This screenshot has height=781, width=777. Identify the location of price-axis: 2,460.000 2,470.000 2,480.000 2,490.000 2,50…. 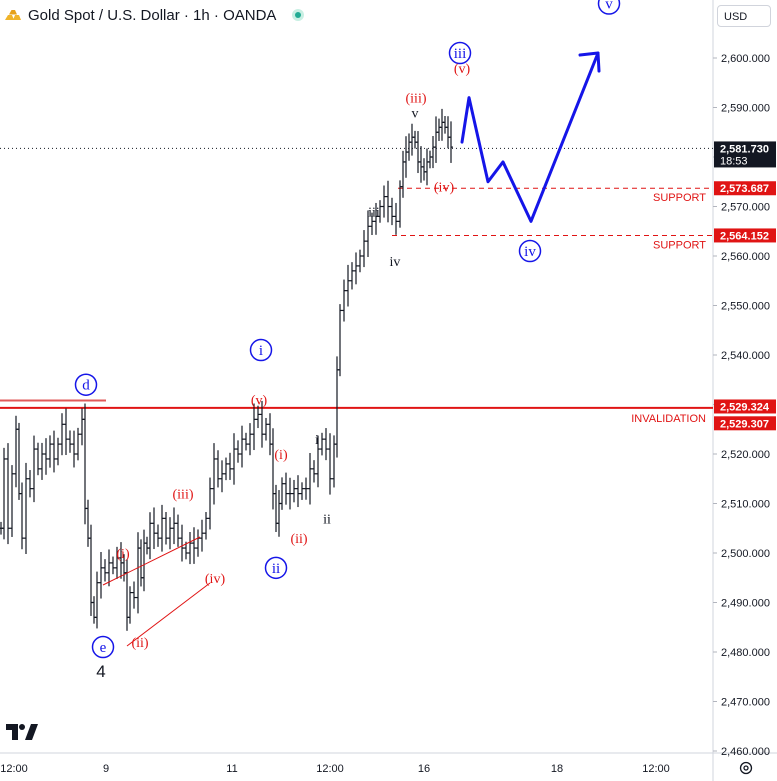
(744, 405).